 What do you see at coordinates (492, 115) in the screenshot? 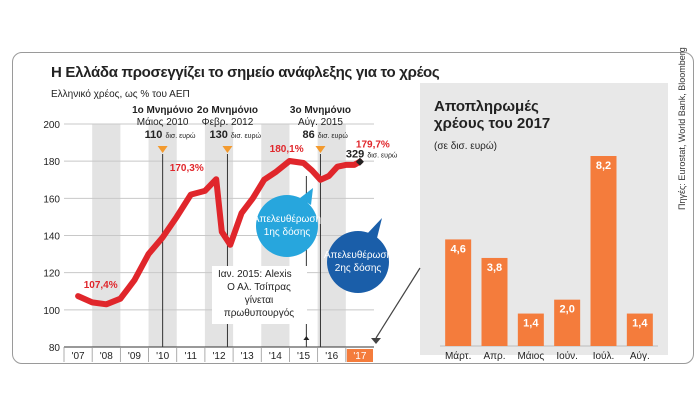
I see `repayments-title: Αποπληρωμές χρέους του 2017` at bounding box center [492, 115].